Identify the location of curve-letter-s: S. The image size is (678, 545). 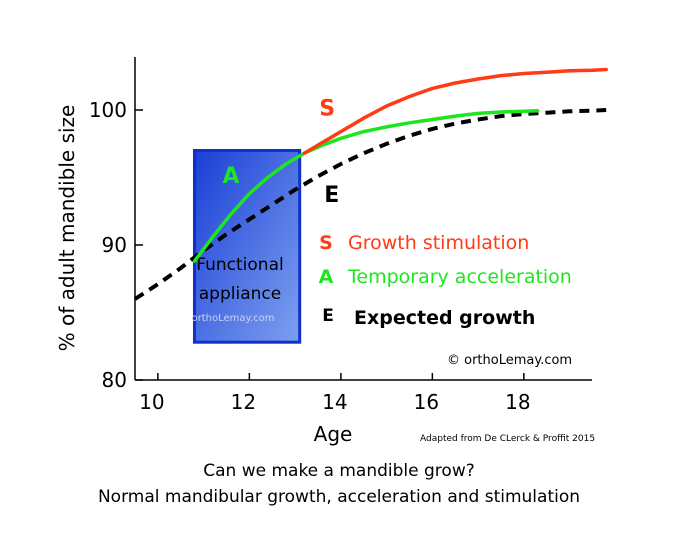
(327, 108).